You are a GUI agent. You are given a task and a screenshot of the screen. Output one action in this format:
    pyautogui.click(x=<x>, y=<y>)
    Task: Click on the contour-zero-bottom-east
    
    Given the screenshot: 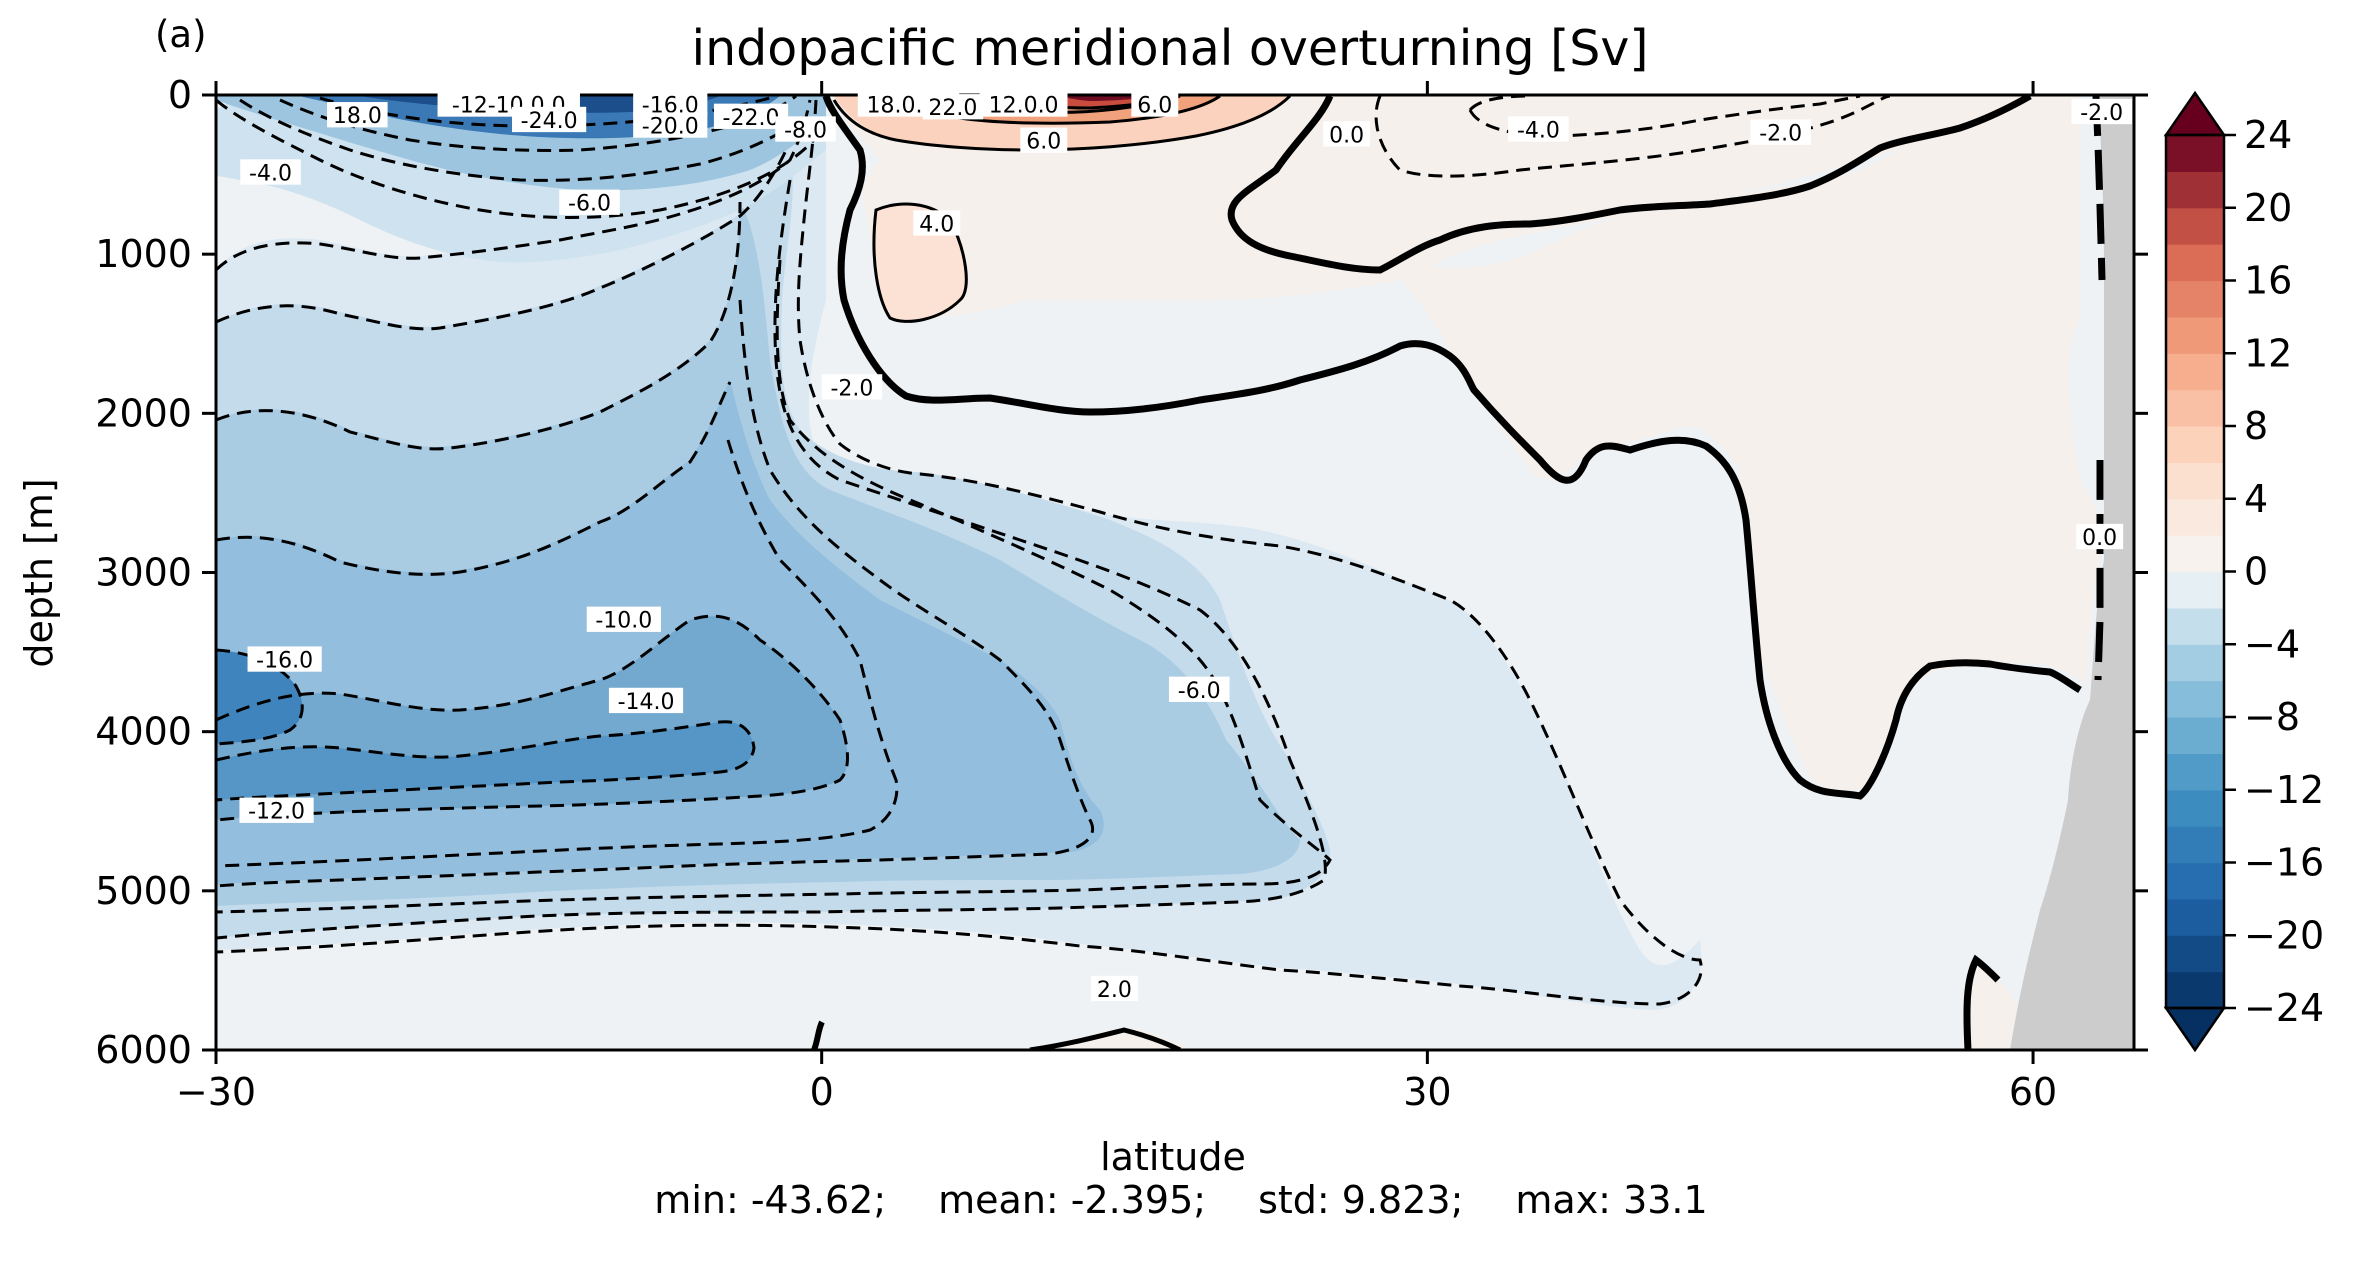 What is the action you would take?
    pyautogui.click(x=1982, y=1002)
    